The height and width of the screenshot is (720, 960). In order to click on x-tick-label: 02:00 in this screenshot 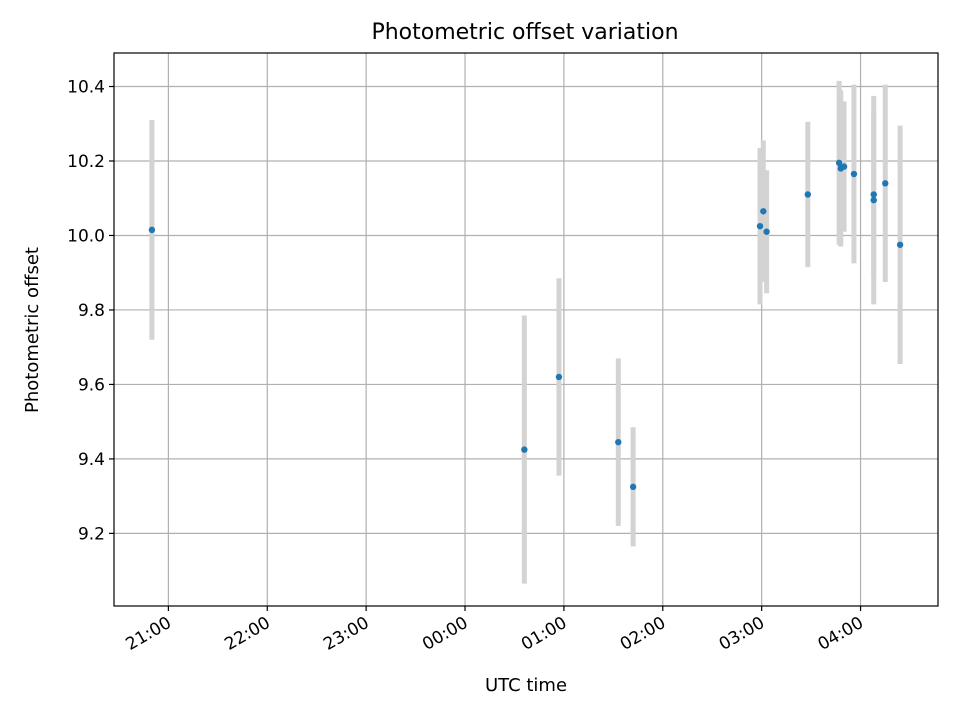, I will do `click(643, 634)`.